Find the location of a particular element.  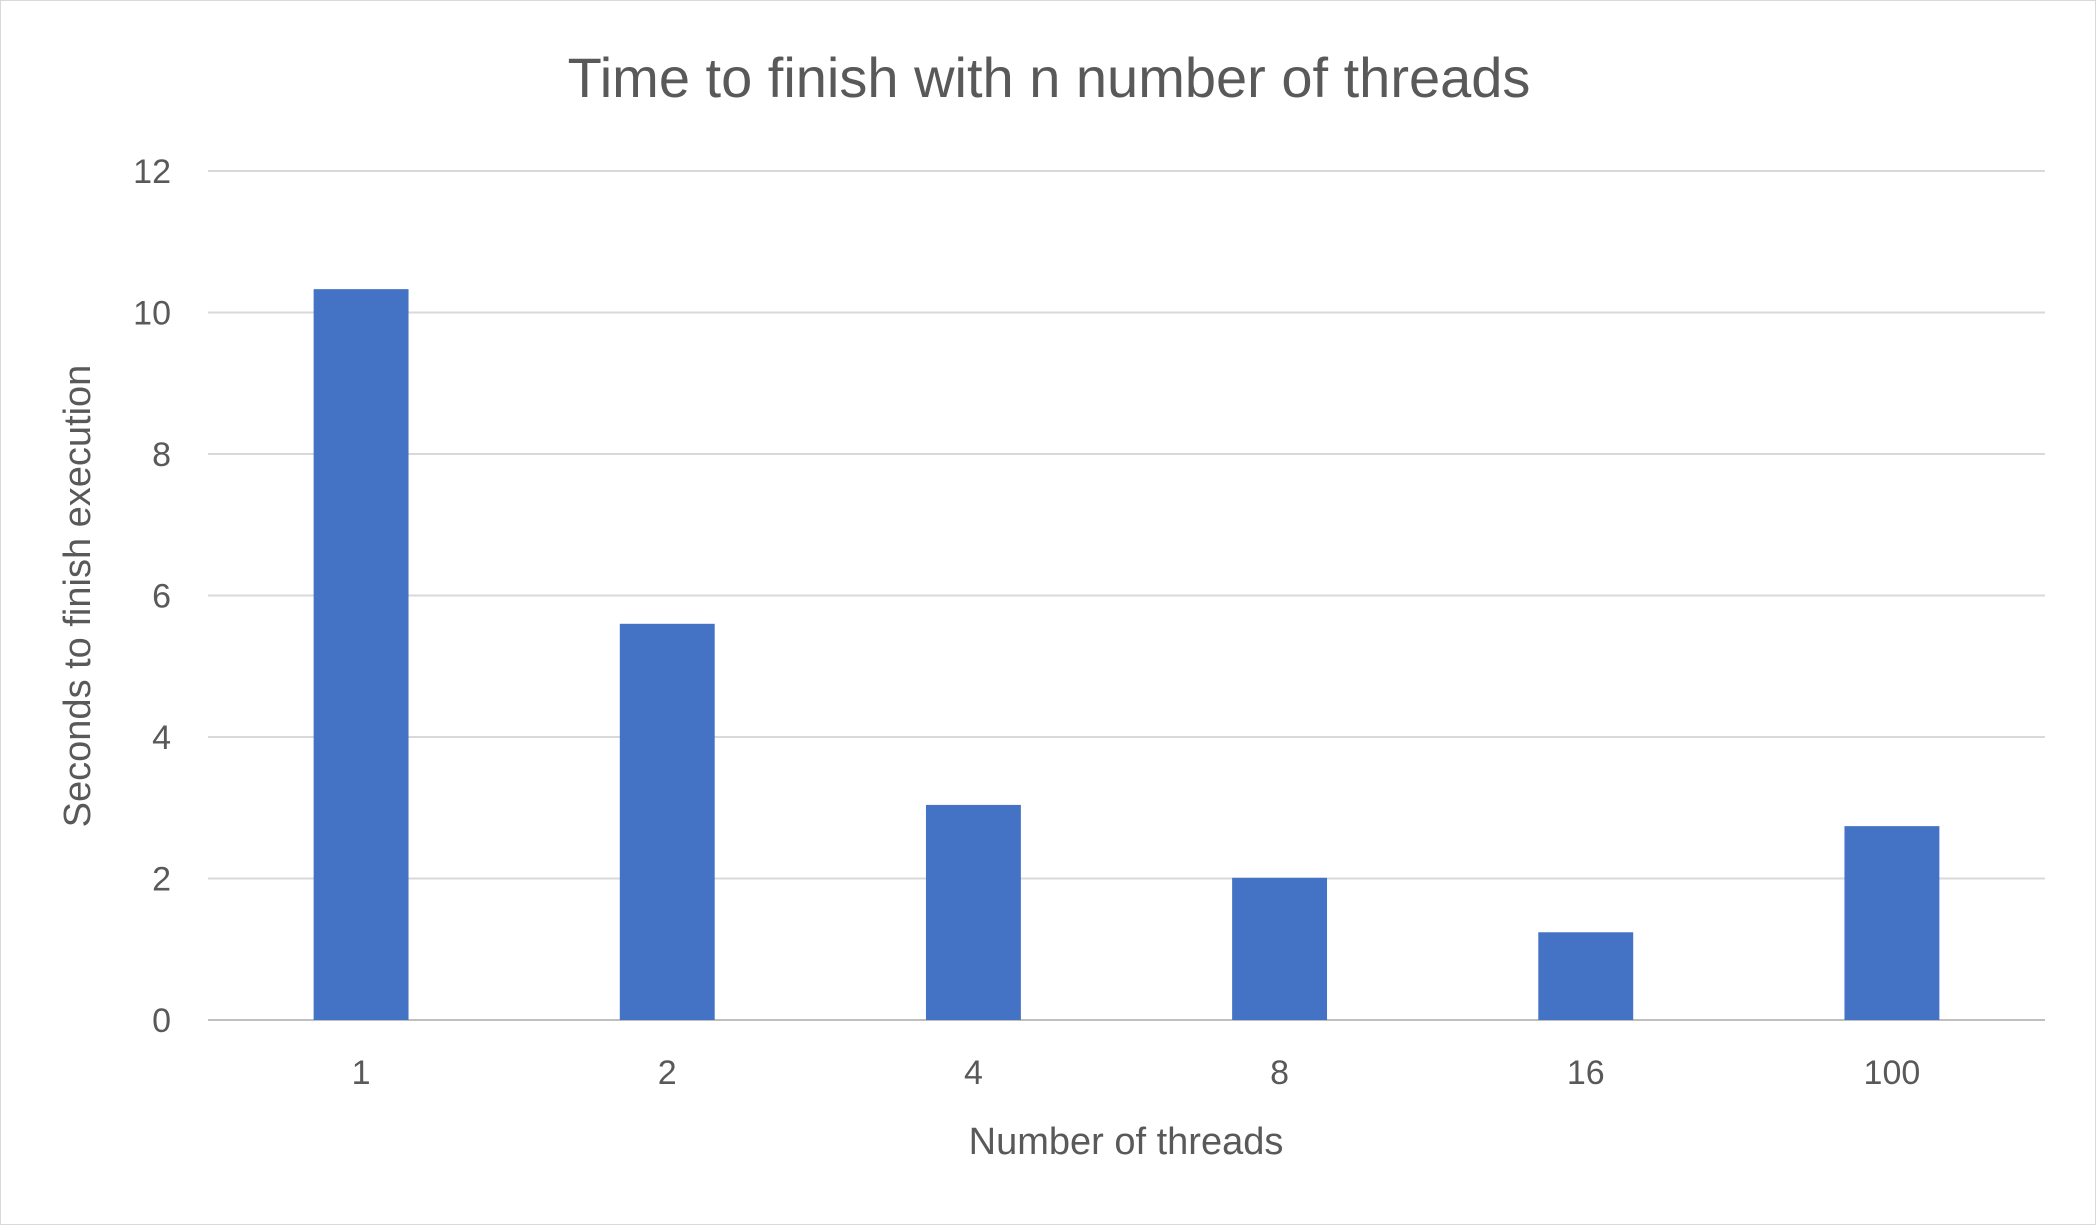

y-tick-label: 4 is located at coordinates (161, 738).